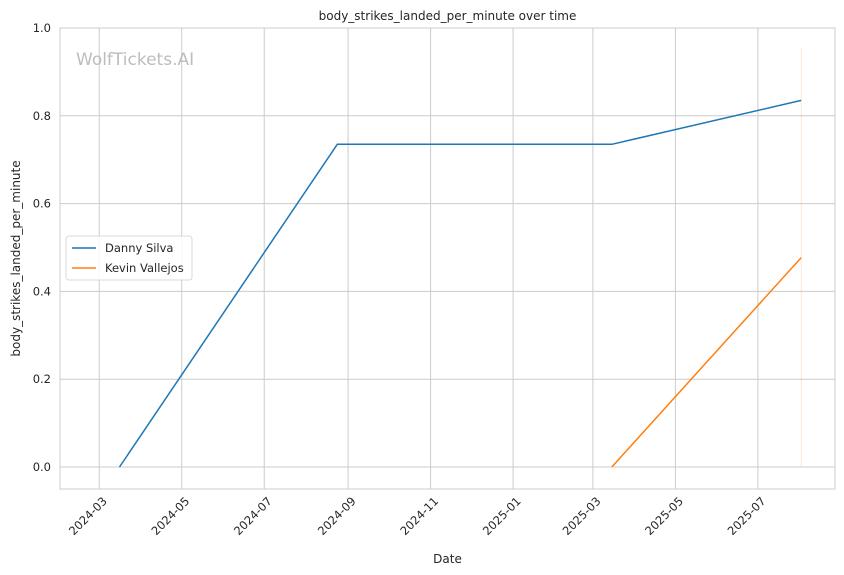  I want to click on x-tick-label: 2024-11, so click(419, 516).